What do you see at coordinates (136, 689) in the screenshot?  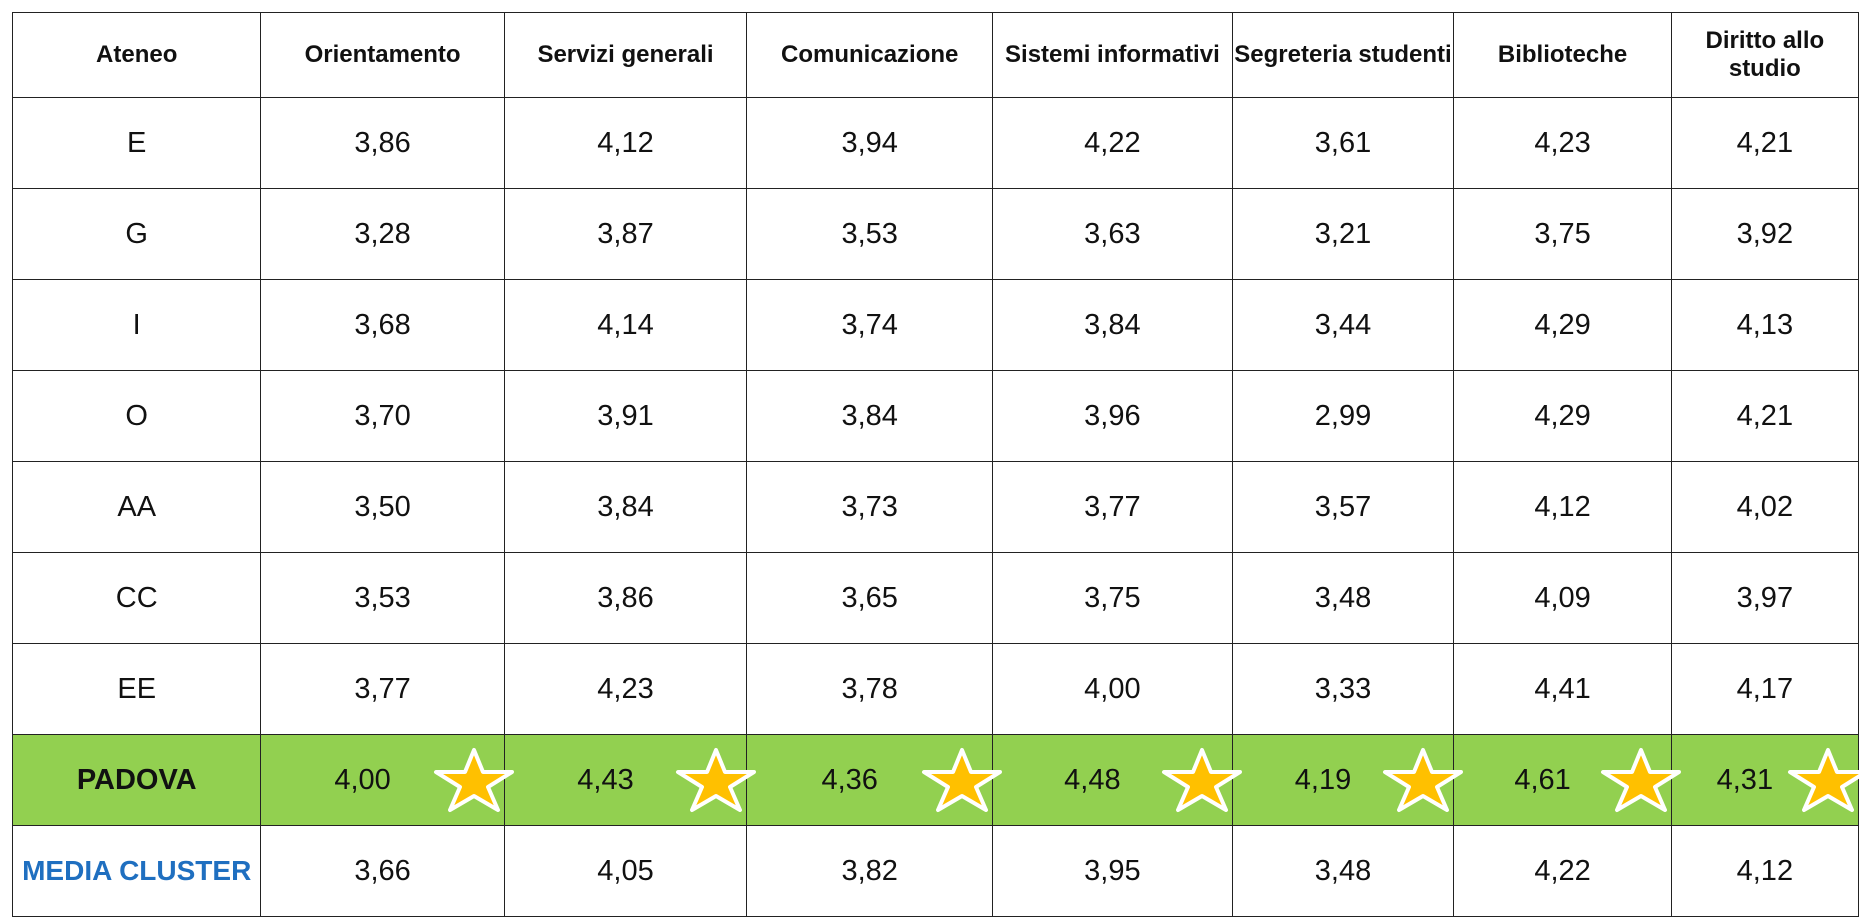 I see `row-label: EE` at bounding box center [136, 689].